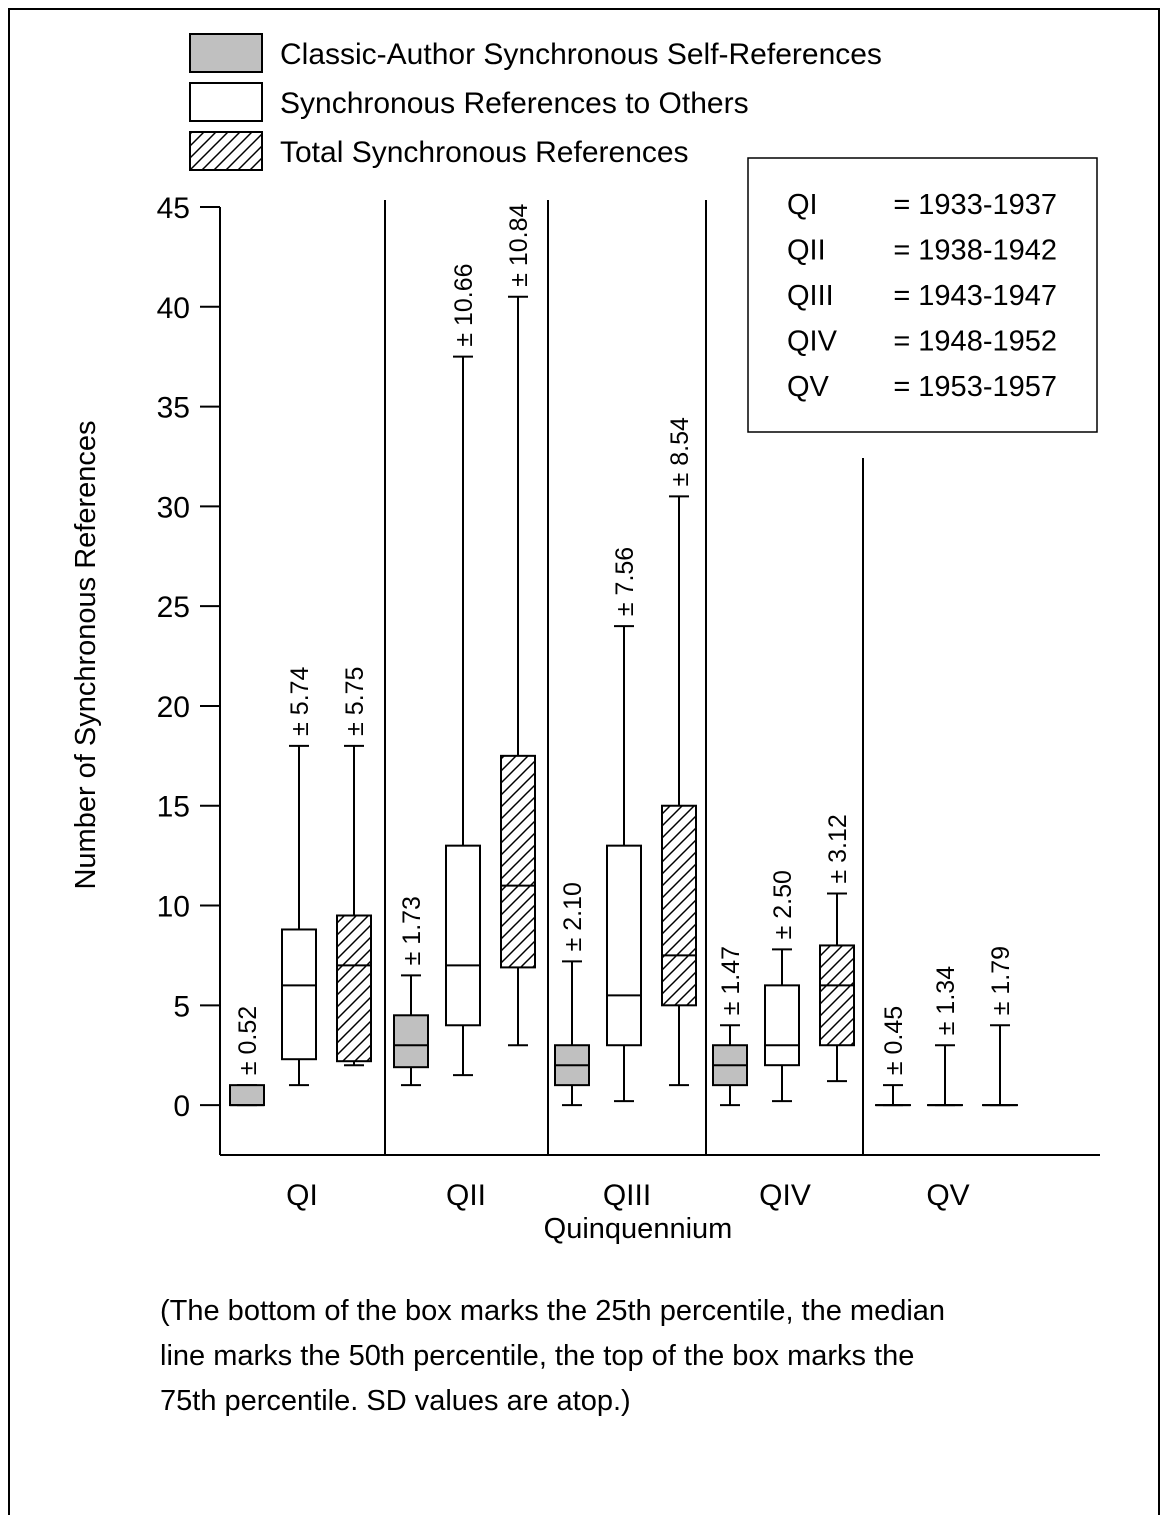  What do you see at coordinates (300, 700) in the screenshot?
I see `sd-label: ± 5.74` at bounding box center [300, 700].